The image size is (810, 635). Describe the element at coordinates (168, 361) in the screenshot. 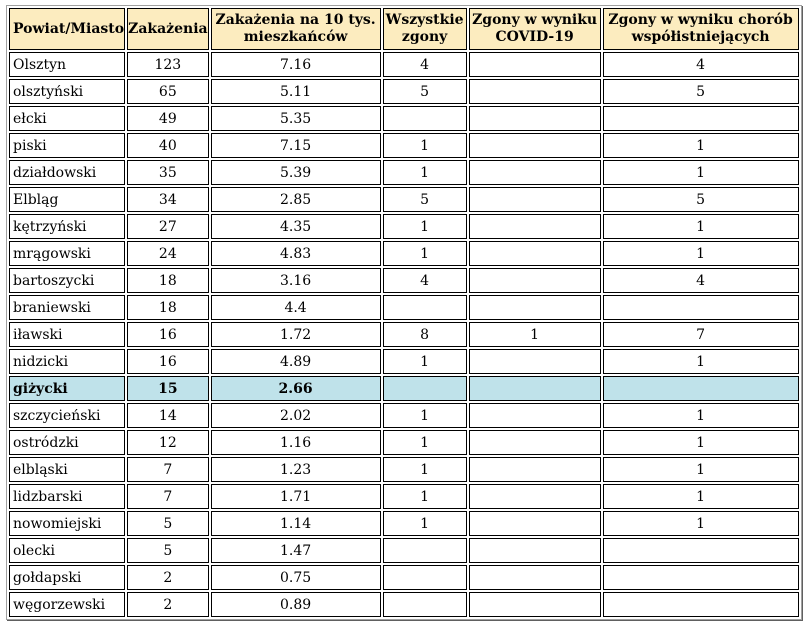

I see `cell-cases: 16` at that location.